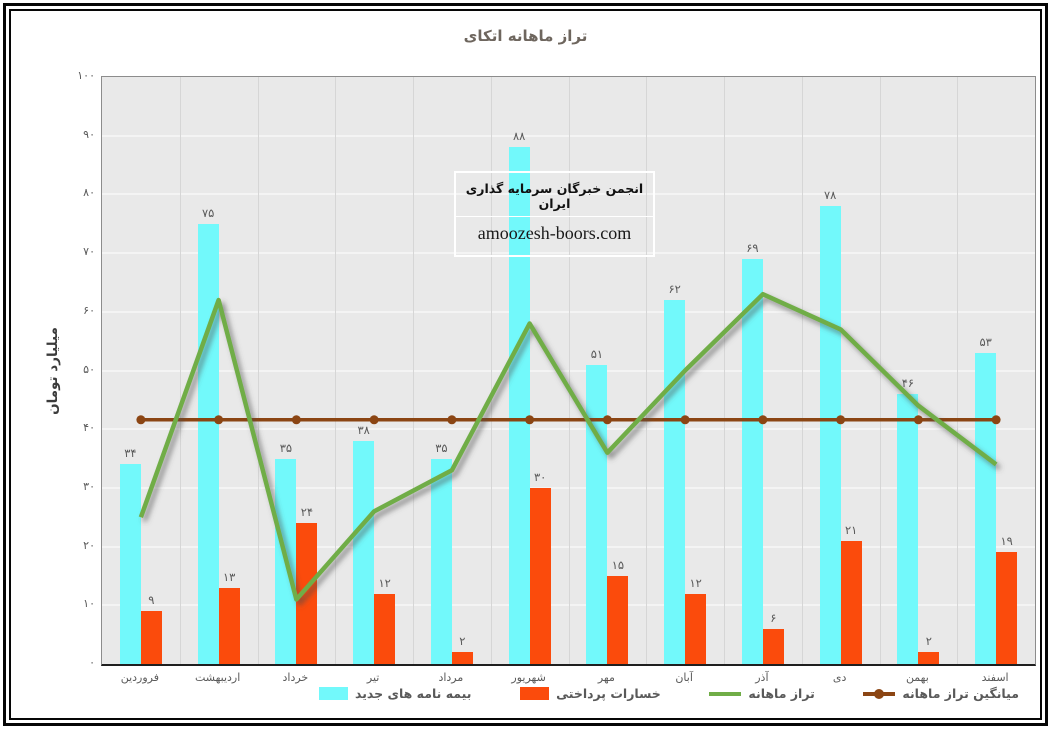 This screenshot has height=729, width=1051. Describe the element at coordinates (89, 310) in the screenshot. I see `y-axis-tick-label: ۶۰` at that location.